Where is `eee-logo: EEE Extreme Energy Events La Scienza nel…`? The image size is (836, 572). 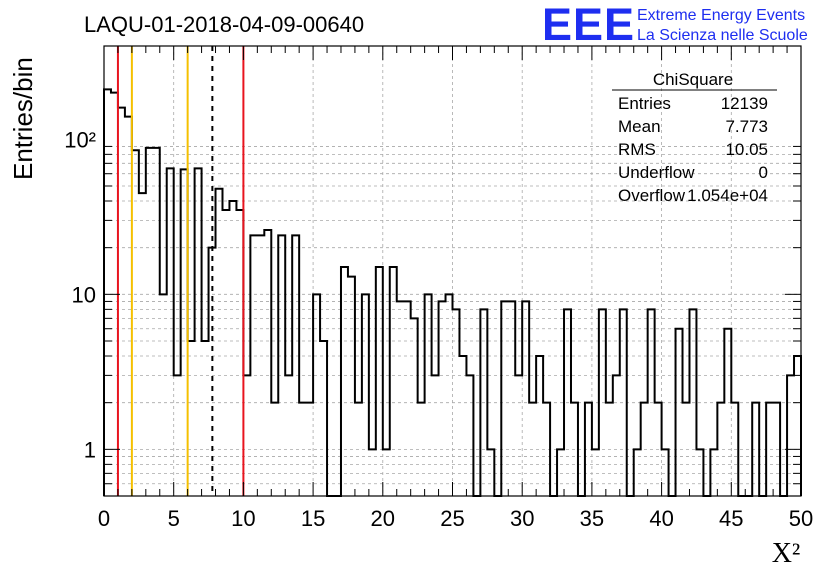
eee-logo: EEE Extreme Energy Events La Scienza nel… is located at coordinates (675, 25).